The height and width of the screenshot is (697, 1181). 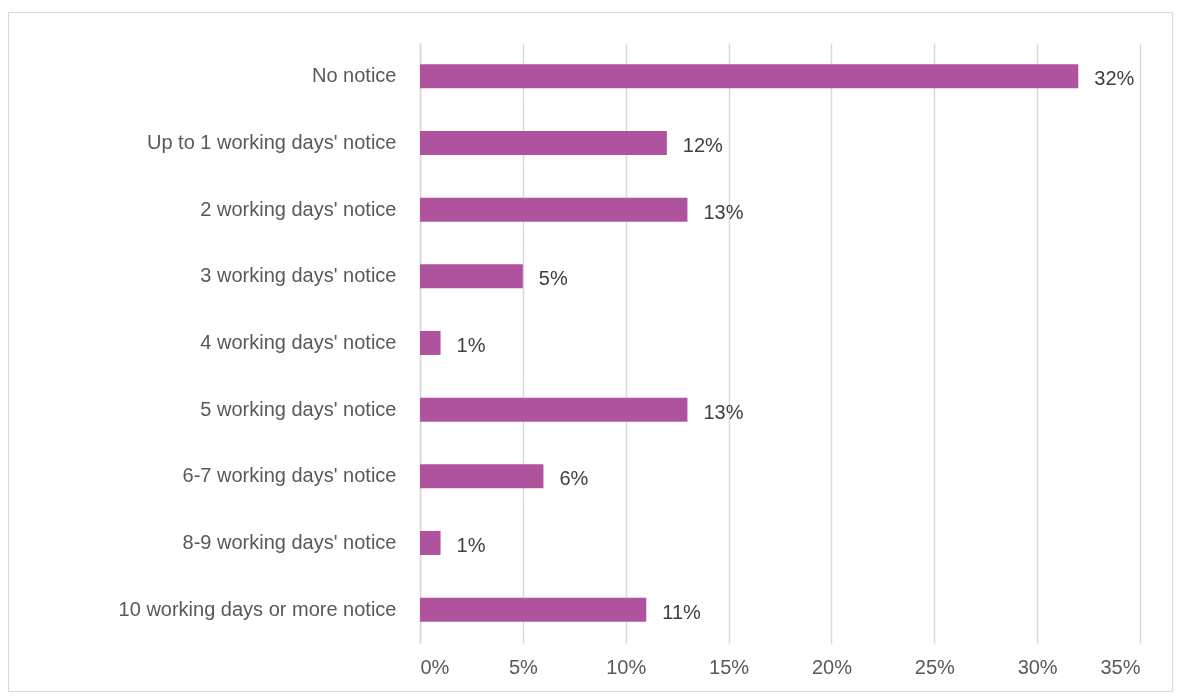 What do you see at coordinates (298, 342) in the screenshot?
I see `y-tick-label: 4 working days' notice` at bounding box center [298, 342].